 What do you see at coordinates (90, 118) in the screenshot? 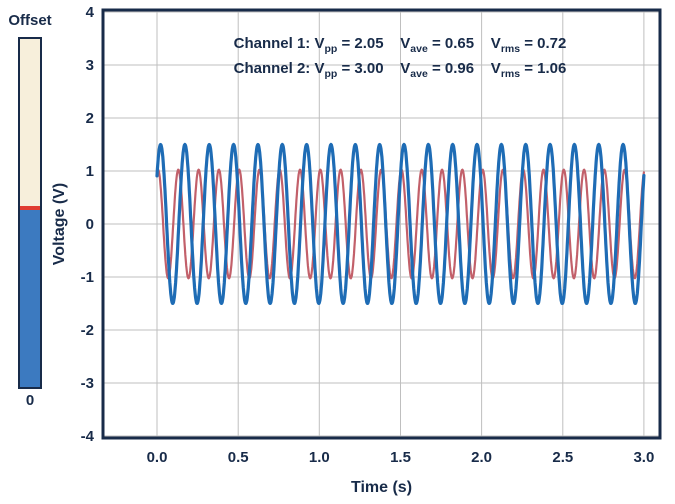
I see `y-tick-label: 2` at bounding box center [90, 118].